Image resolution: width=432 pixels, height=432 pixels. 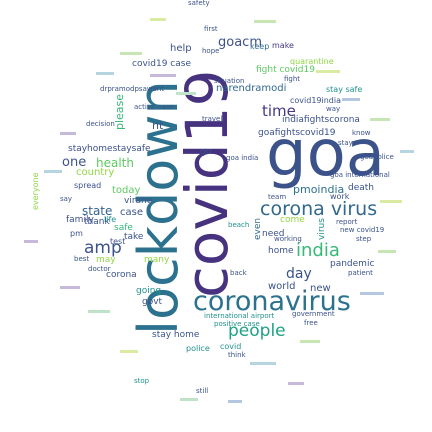 I want to click on word-may: may, so click(x=106, y=260).